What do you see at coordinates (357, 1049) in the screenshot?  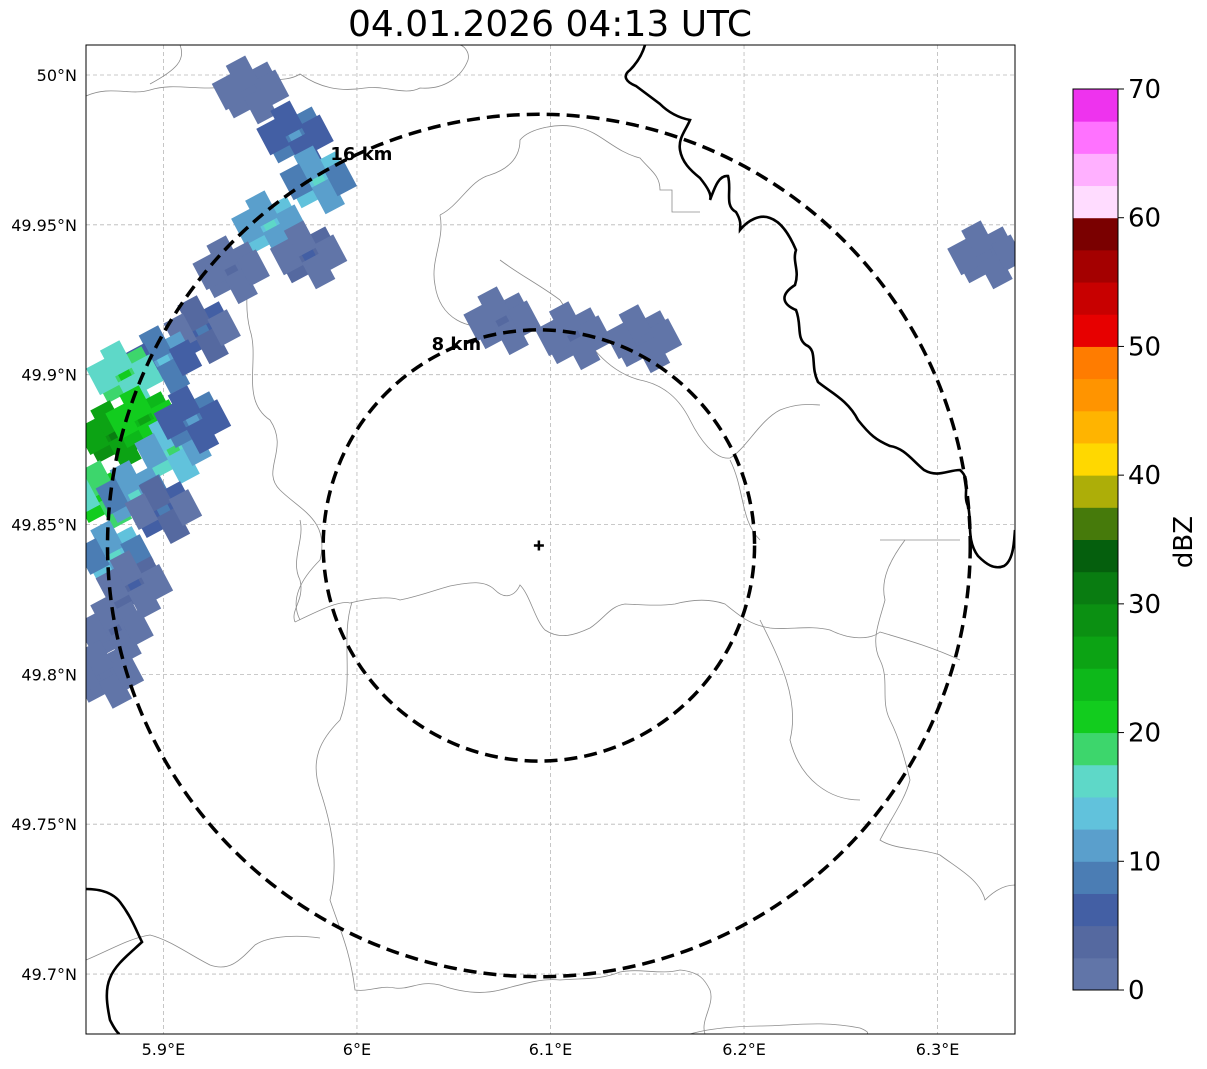 I see `lon-tick-label: 6°E` at bounding box center [357, 1049].